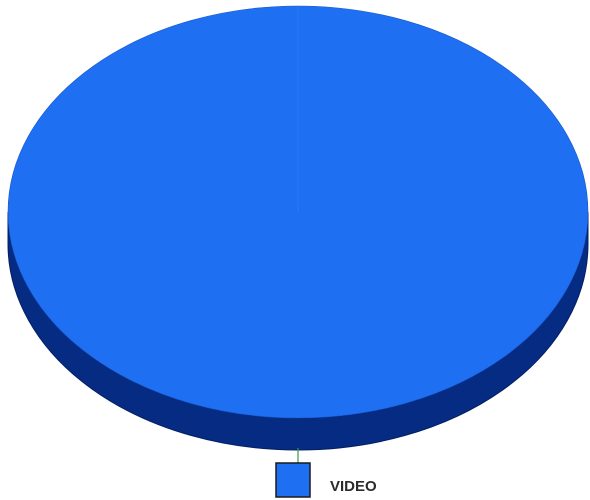 This screenshot has width=590, height=500. Describe the element at coordinates (326, 480) in the screenshot. I see `legend: VIDEO` at that location.